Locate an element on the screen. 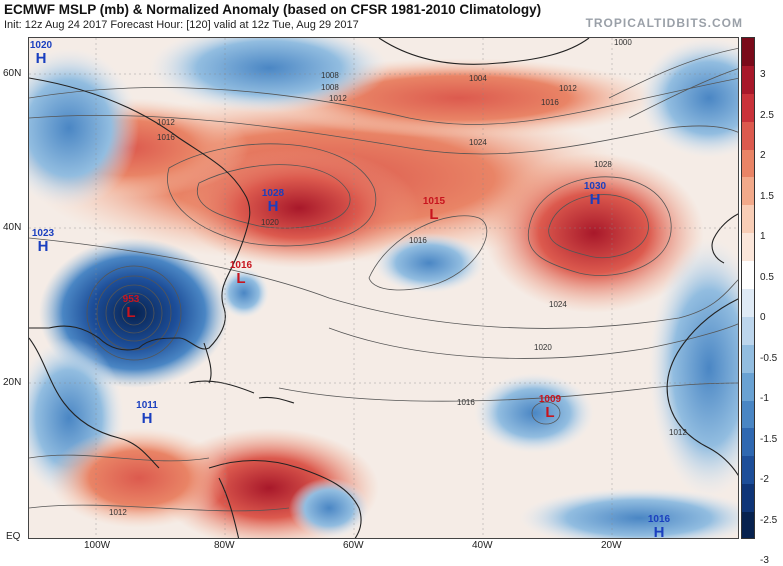 The height and width of the screenshot is (566, 783). high-pressure-center: 1030 H is located at coordinates (595, 194).